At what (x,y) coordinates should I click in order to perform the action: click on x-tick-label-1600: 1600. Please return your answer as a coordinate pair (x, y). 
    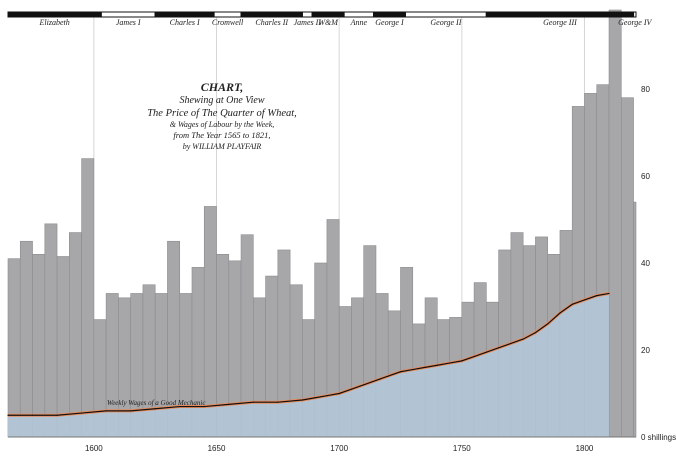
    Looking at the image, I should click on (94, 448).